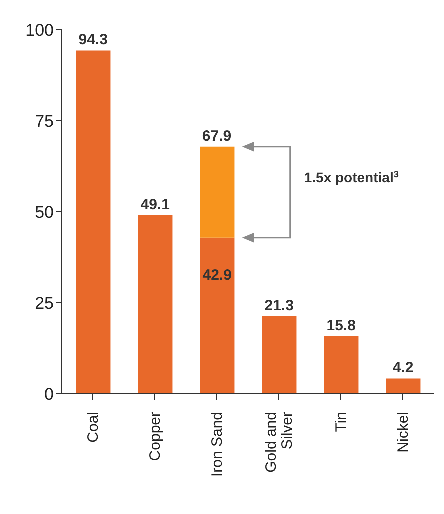  What do you see at coordinates (44, 122) in the screenshot?
I see `y-tick-label: 75` at bounding box center [44, 122].